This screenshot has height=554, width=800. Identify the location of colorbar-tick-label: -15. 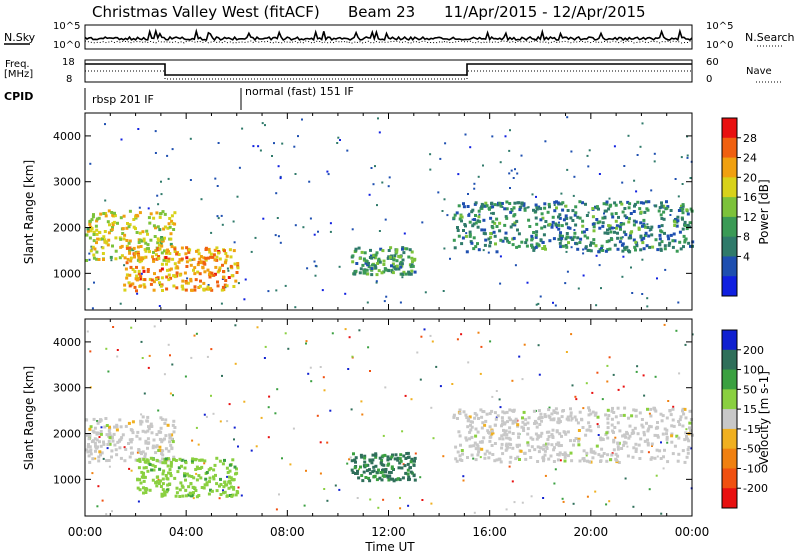
(752, 429).